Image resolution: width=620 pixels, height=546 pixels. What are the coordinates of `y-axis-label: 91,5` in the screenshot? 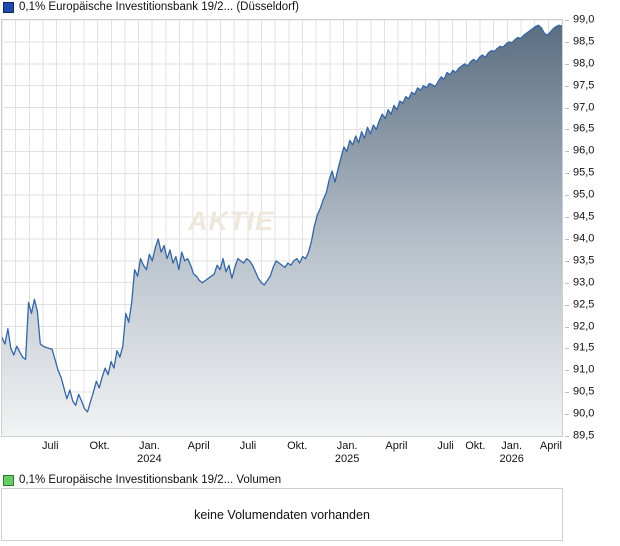 It's located at (584, 347).